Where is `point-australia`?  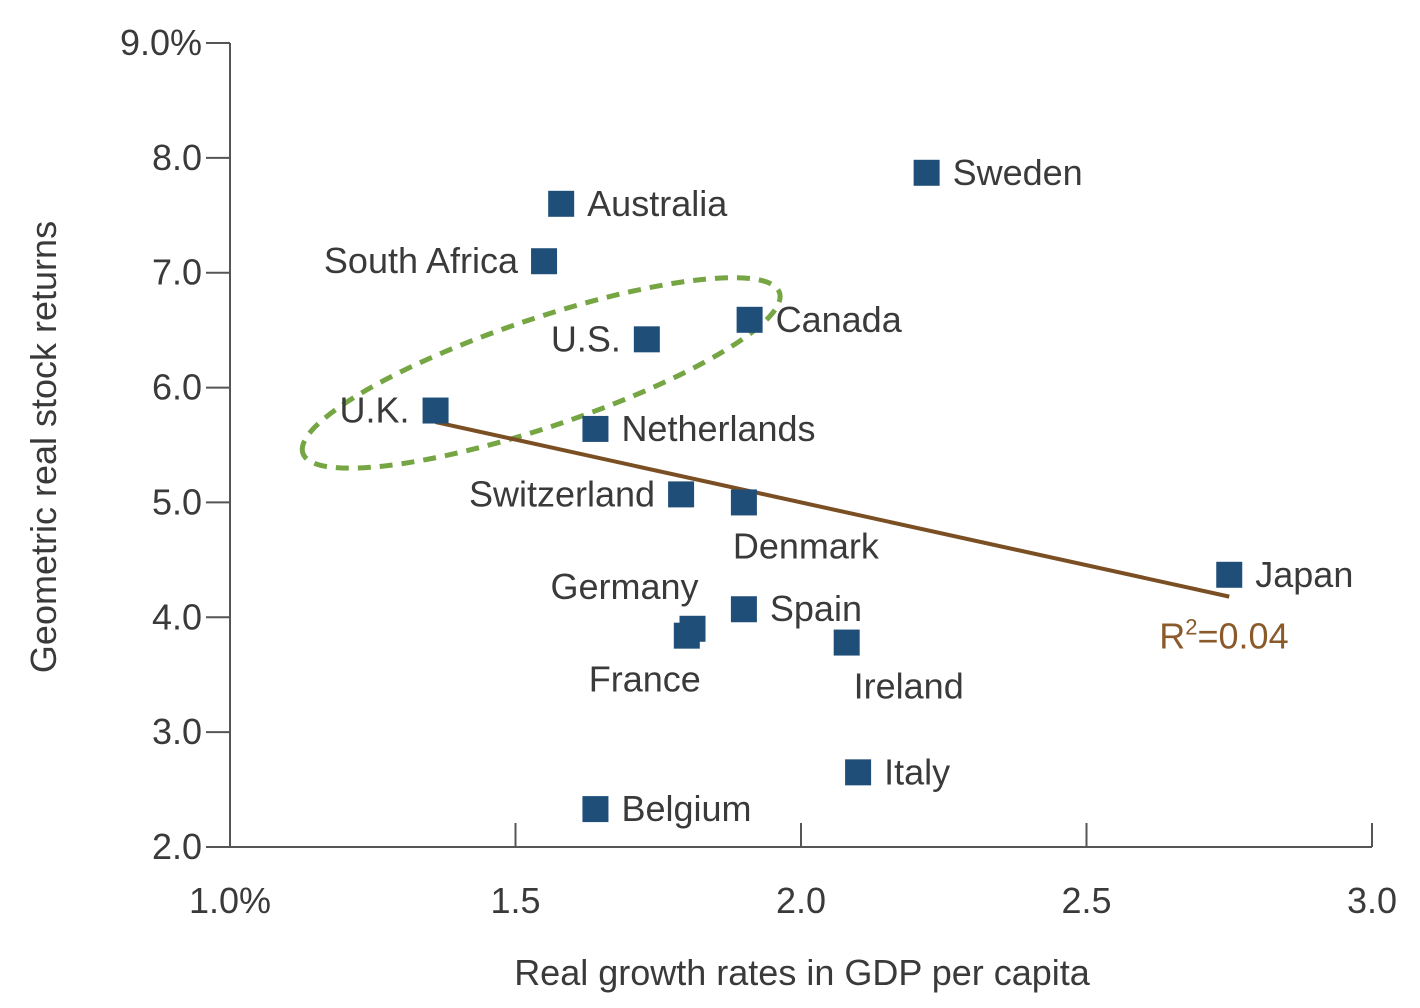
point-australia is located at coordinates (561, 203).